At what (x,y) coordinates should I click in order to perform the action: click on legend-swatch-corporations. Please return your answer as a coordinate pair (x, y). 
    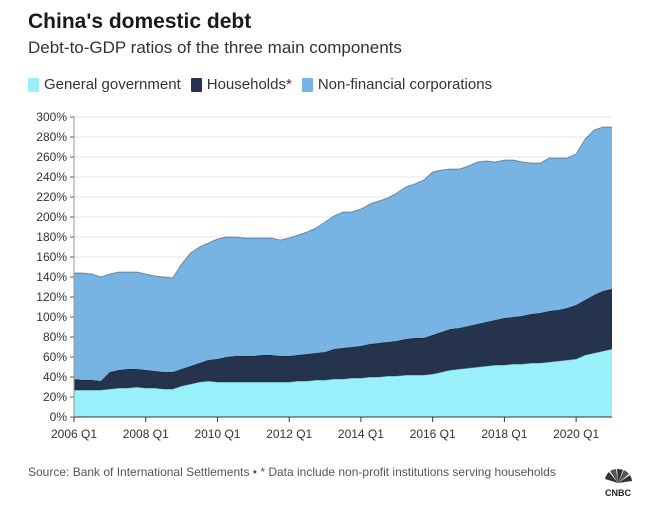
    Looking at the image, I should click on (307, 84).